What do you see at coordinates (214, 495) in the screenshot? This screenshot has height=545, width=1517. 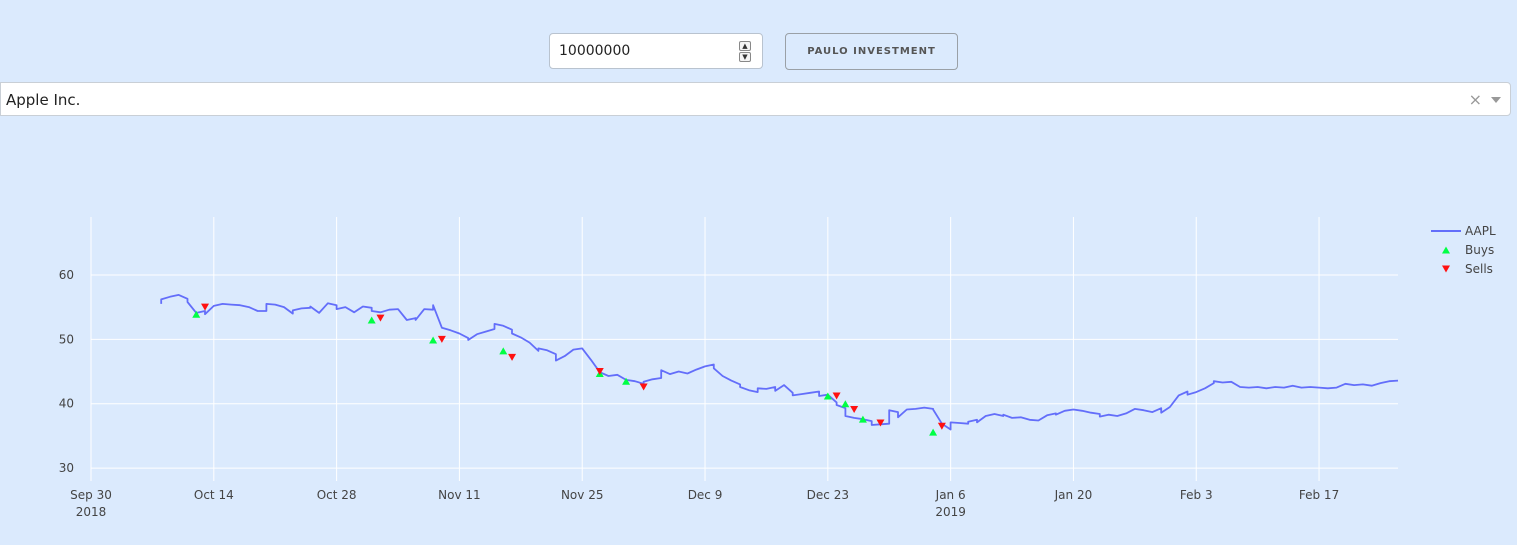 I see `x-tick-label: Oct 14` at bounding box center [214, 495].